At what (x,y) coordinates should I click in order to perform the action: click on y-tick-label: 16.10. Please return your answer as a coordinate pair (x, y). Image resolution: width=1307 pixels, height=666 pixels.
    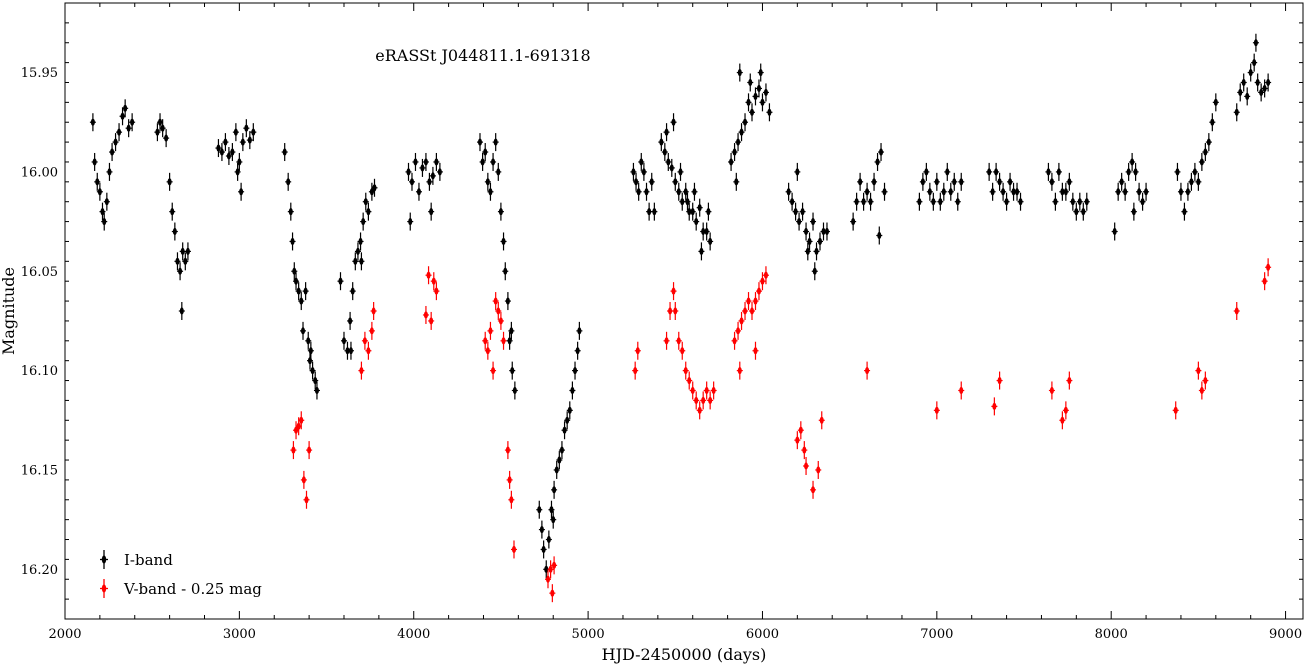
    Looking at the image, I should click on (39, 371).